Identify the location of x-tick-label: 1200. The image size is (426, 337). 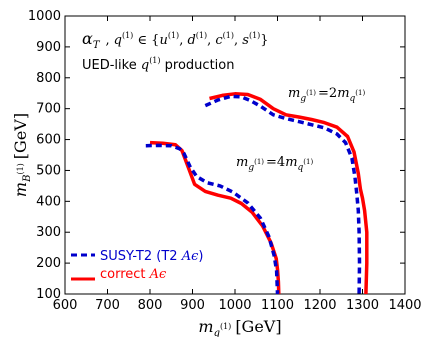
(319, 305).